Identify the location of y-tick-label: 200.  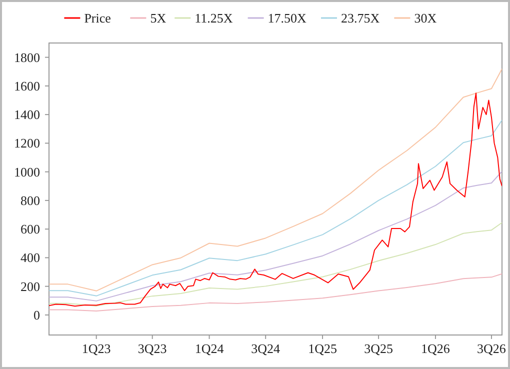
(30, 286).